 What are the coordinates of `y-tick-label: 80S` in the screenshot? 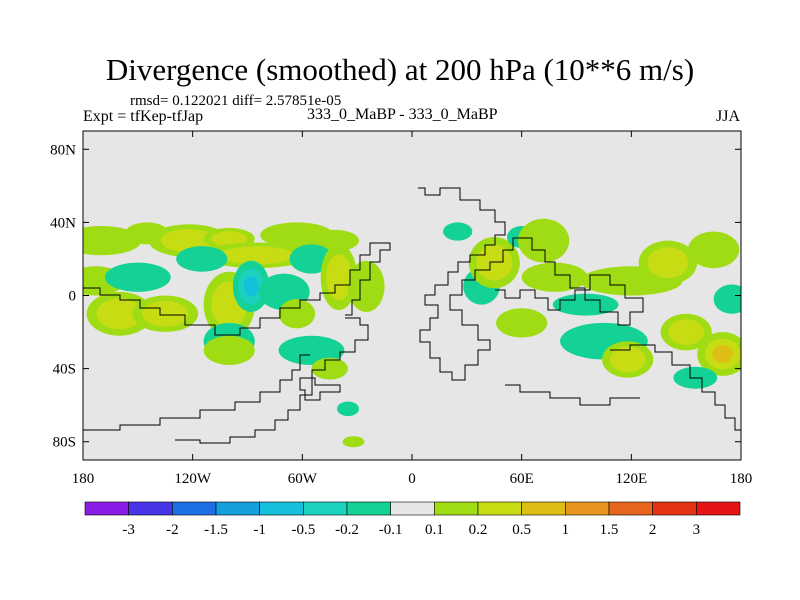 It's located at (64, 443).